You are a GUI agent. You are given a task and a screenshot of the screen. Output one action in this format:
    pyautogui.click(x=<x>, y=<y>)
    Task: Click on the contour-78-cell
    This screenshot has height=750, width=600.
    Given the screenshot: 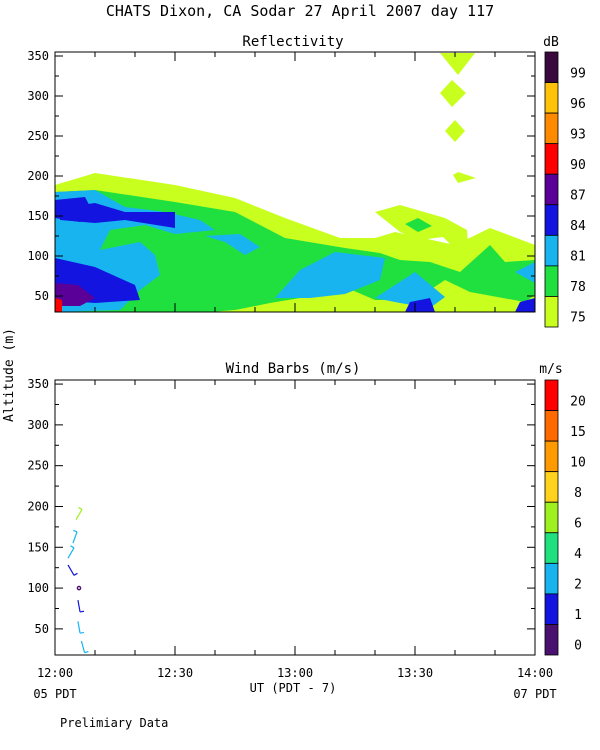 What is the action you would take?
    pyautogui.click(x=418, y=225)
    